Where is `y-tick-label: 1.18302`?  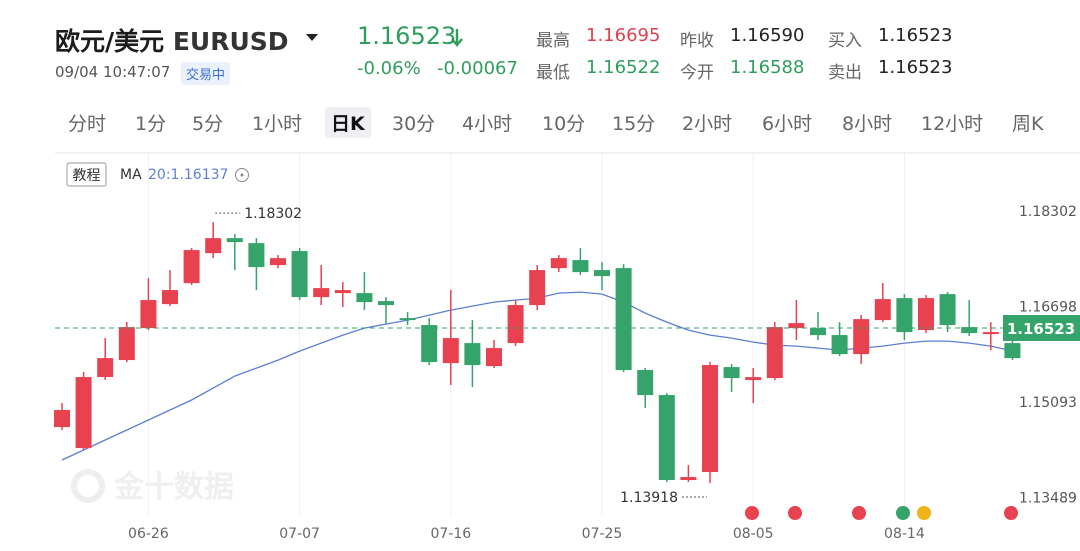 y-tick-label: 1.18302 is located at coordinates (1048, 212).